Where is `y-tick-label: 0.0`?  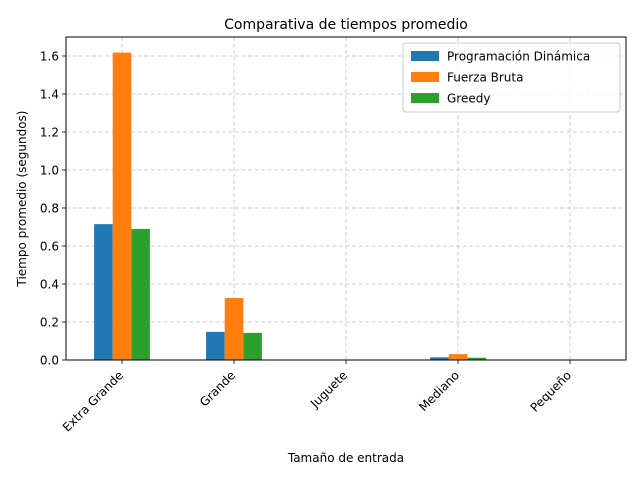 y-tick-label: 0.0 is located at coordinates (49, 361).